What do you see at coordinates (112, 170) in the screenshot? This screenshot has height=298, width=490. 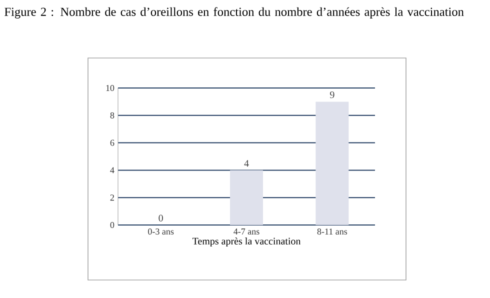 I see `y-tick-label: 4` at bounding box center [112, 170].